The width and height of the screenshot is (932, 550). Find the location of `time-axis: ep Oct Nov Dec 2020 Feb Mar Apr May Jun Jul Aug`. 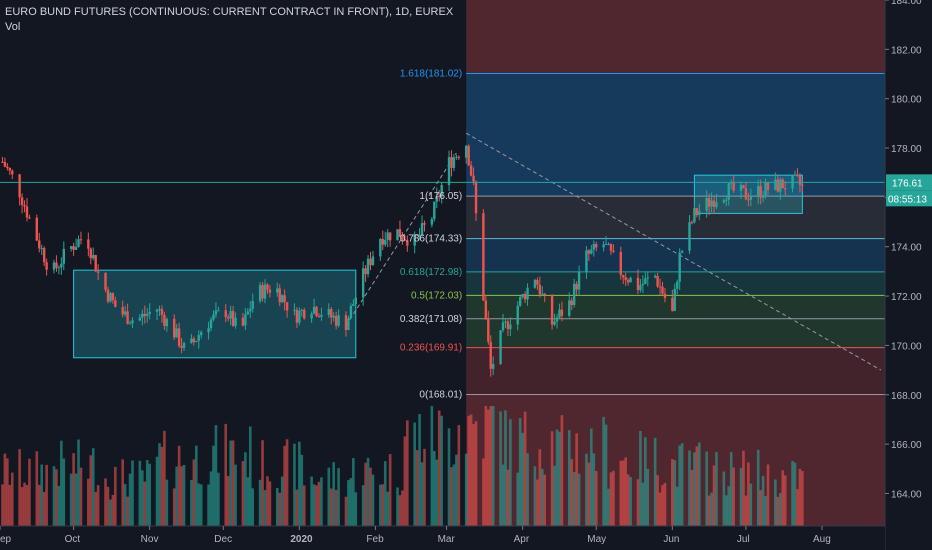

time-axis: ep Oct Nov Dec 2020 Feb Mar Apr May Jun Jul Aug is located at coordinates (442, 537).